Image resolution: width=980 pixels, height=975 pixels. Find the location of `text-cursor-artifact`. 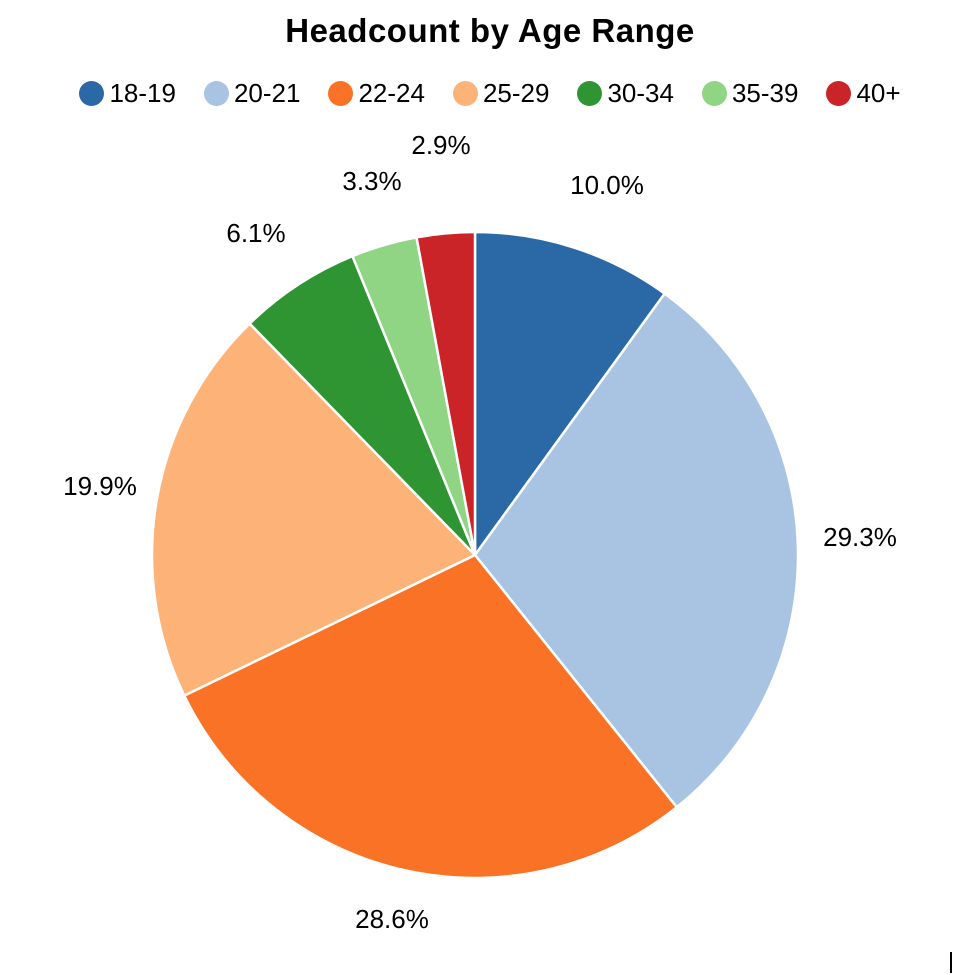

text-cursor-artifact is located at coordinates (951, 962).